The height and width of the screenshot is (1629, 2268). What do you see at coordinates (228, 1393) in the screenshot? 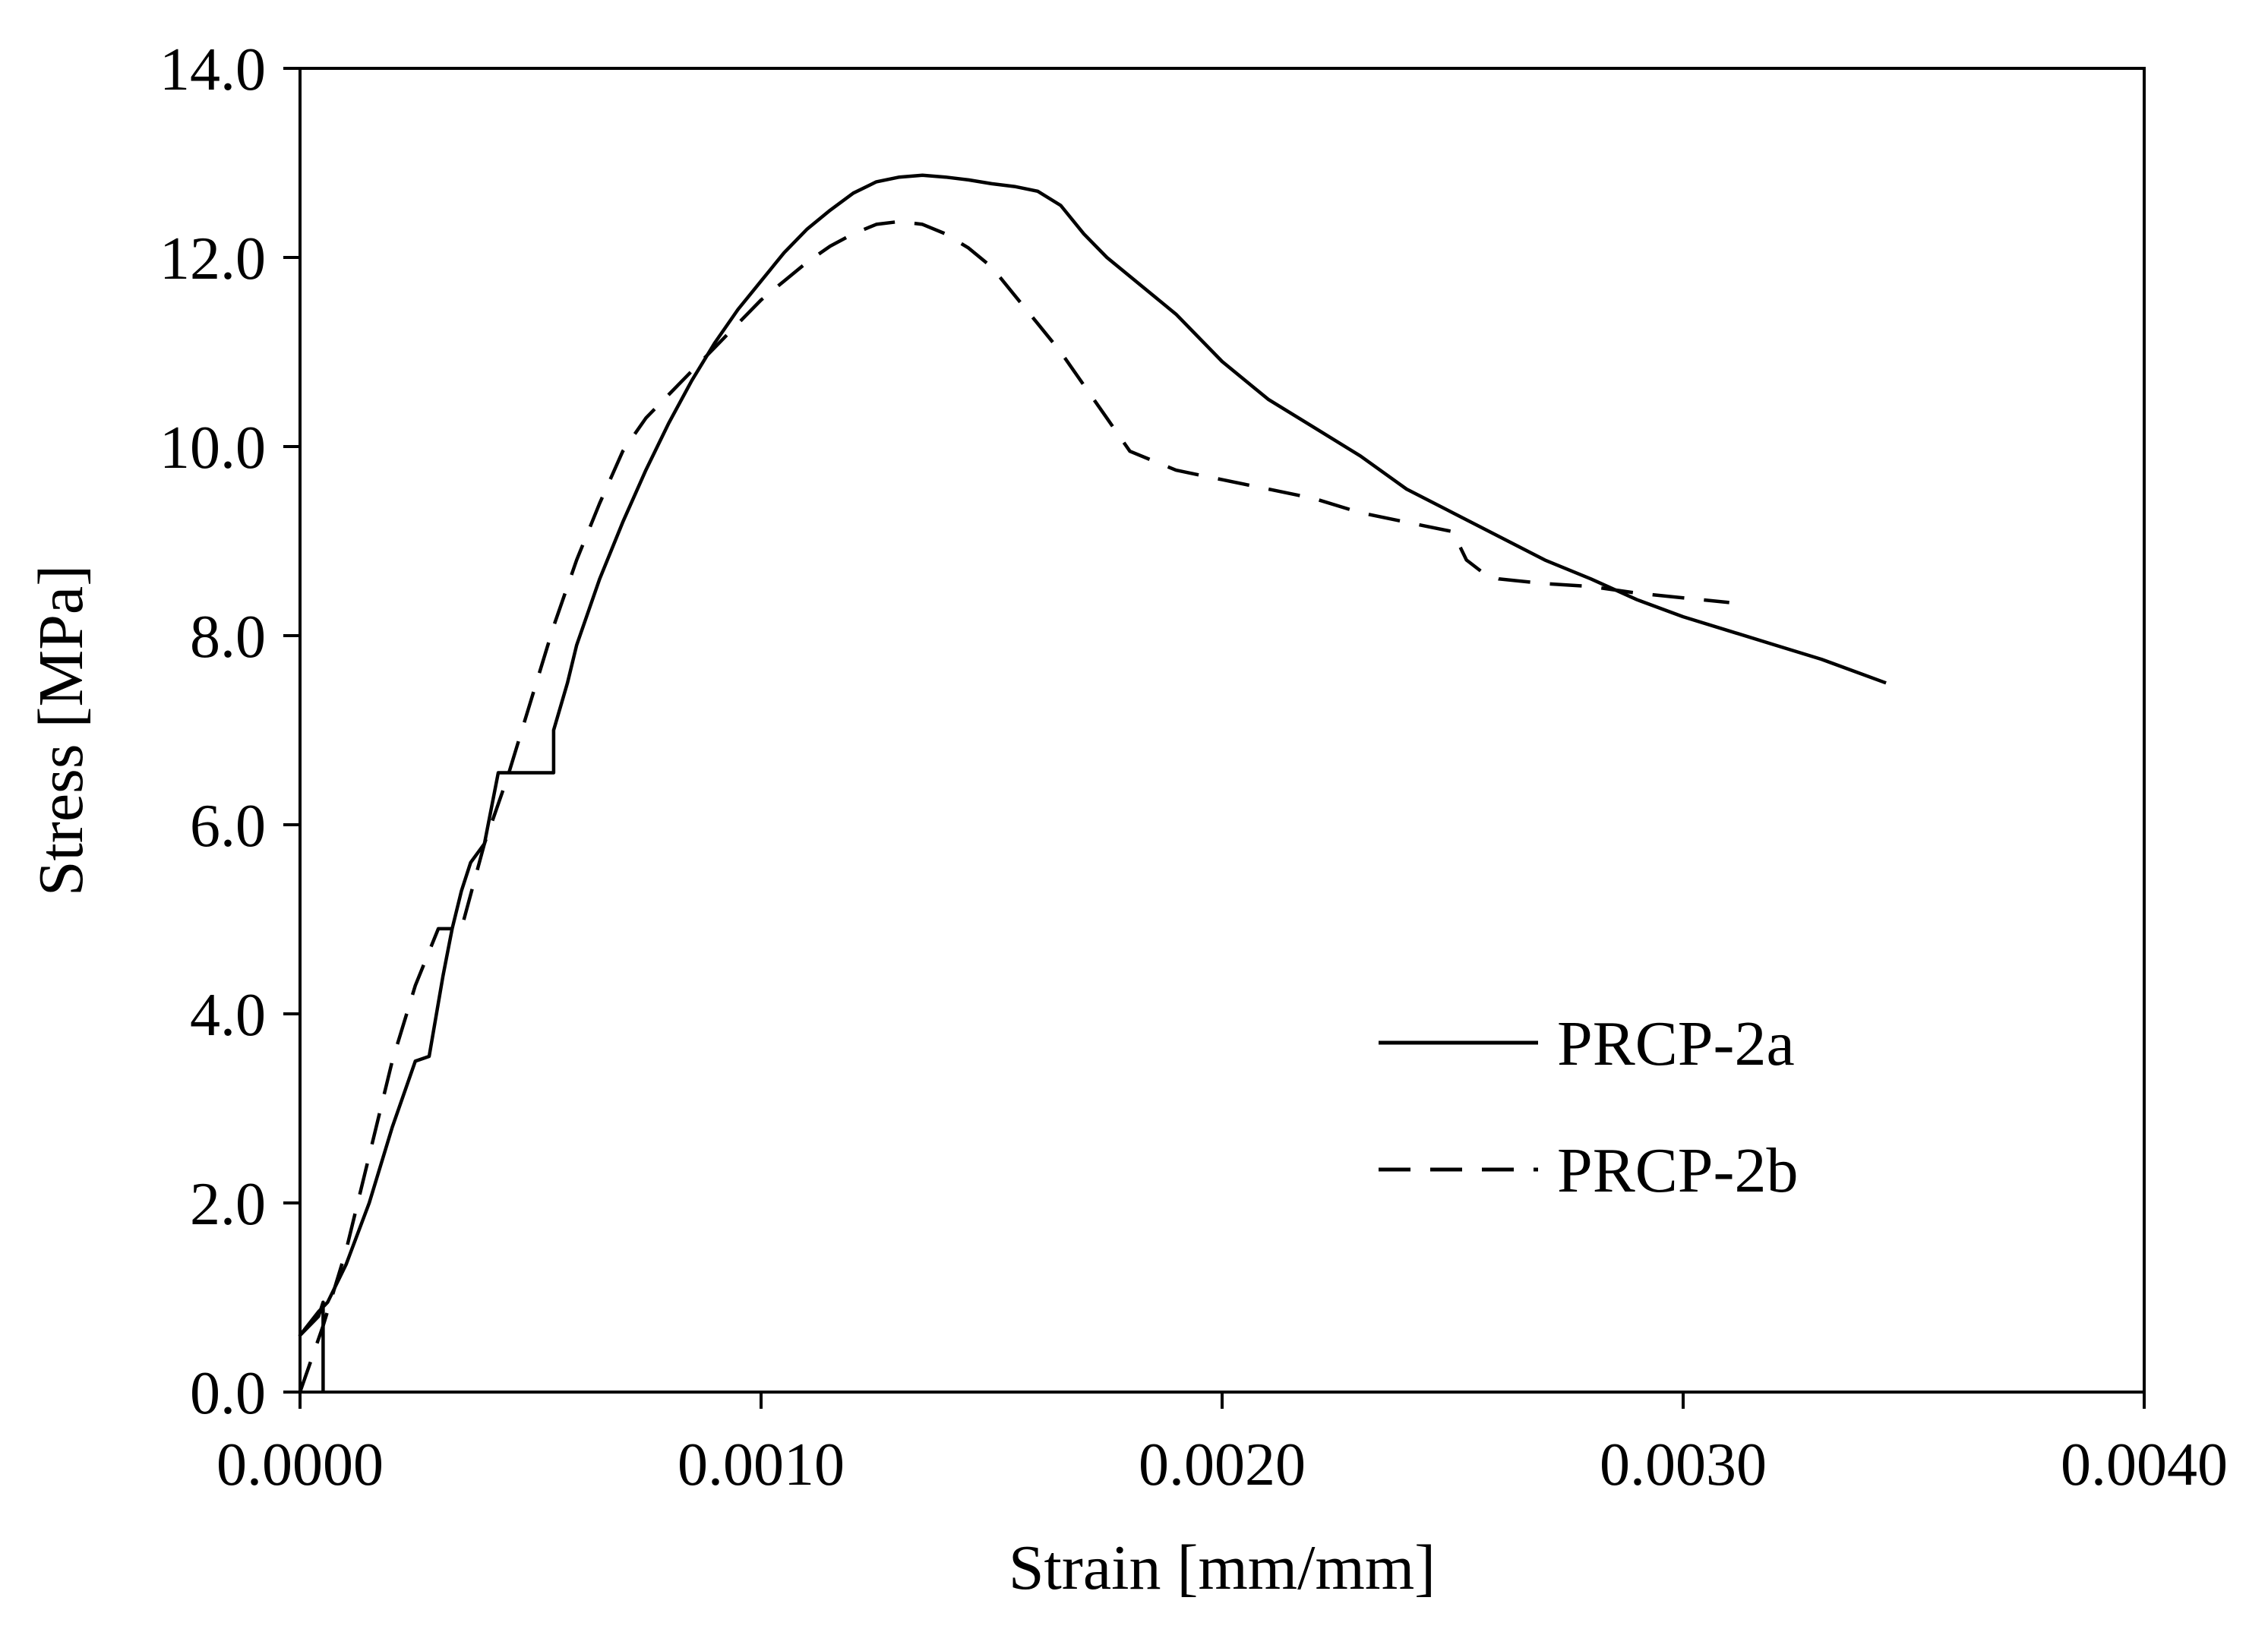
I see `y-tick-label: 0.0` at bounding box center [228, 1393].